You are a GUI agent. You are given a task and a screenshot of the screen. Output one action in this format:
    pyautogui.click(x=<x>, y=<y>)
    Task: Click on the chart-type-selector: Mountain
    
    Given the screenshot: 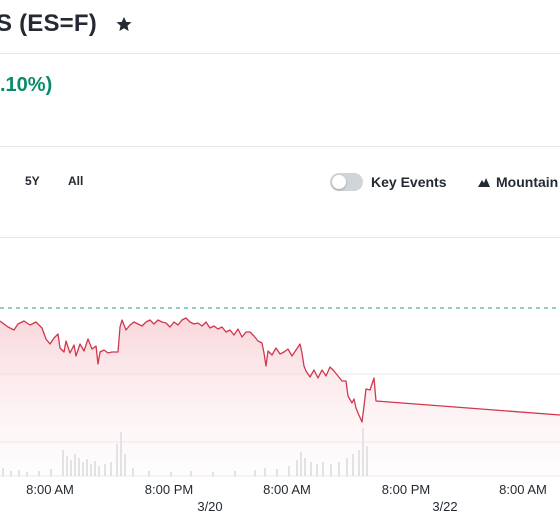 What is the action you would take?
    pyautogui.click(x=518, y=182)
    